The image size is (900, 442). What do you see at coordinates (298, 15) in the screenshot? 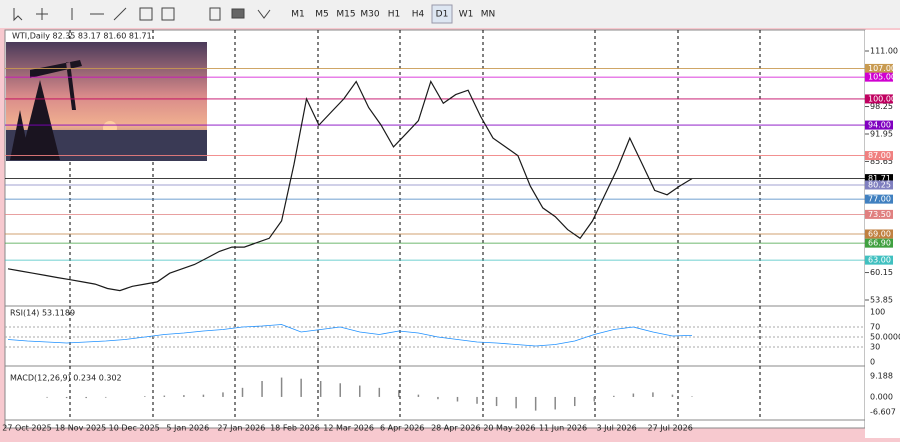
I see `period-button: M1` at bounding box center [298, 15].